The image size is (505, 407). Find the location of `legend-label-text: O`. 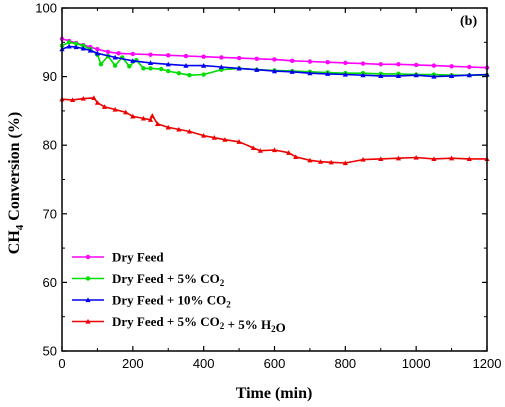

legend-label-text: O is located at coordinates (281, 327).